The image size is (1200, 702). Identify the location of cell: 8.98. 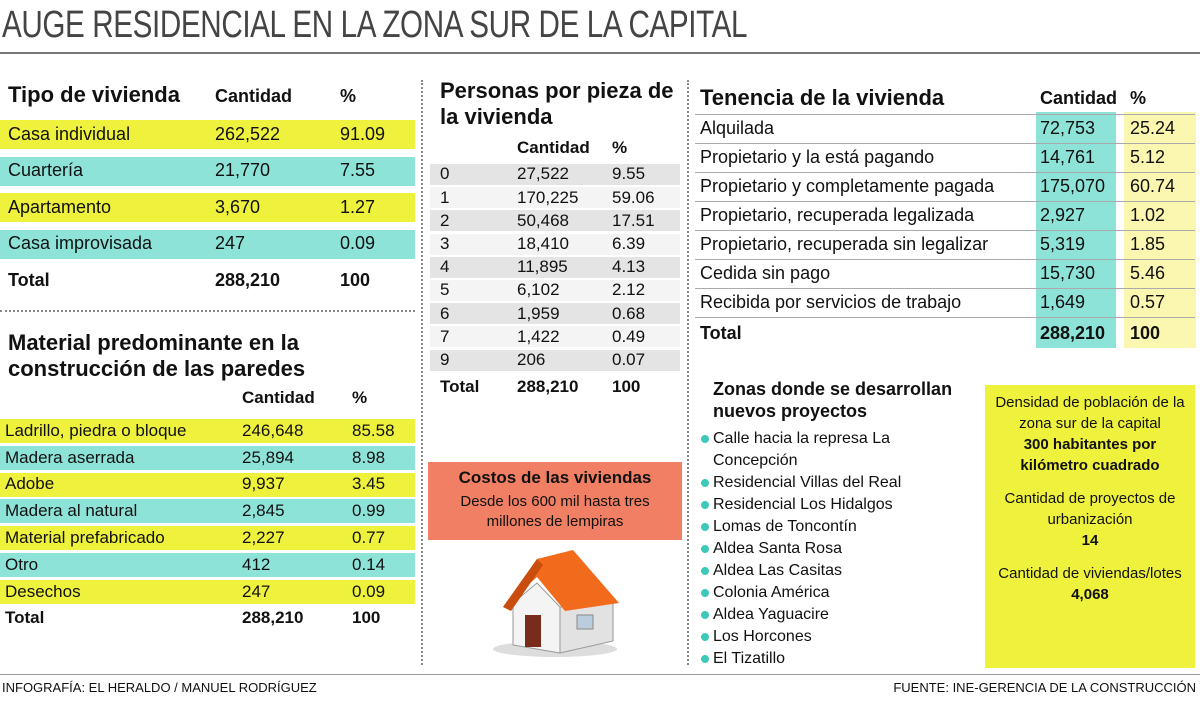
(369, 457).